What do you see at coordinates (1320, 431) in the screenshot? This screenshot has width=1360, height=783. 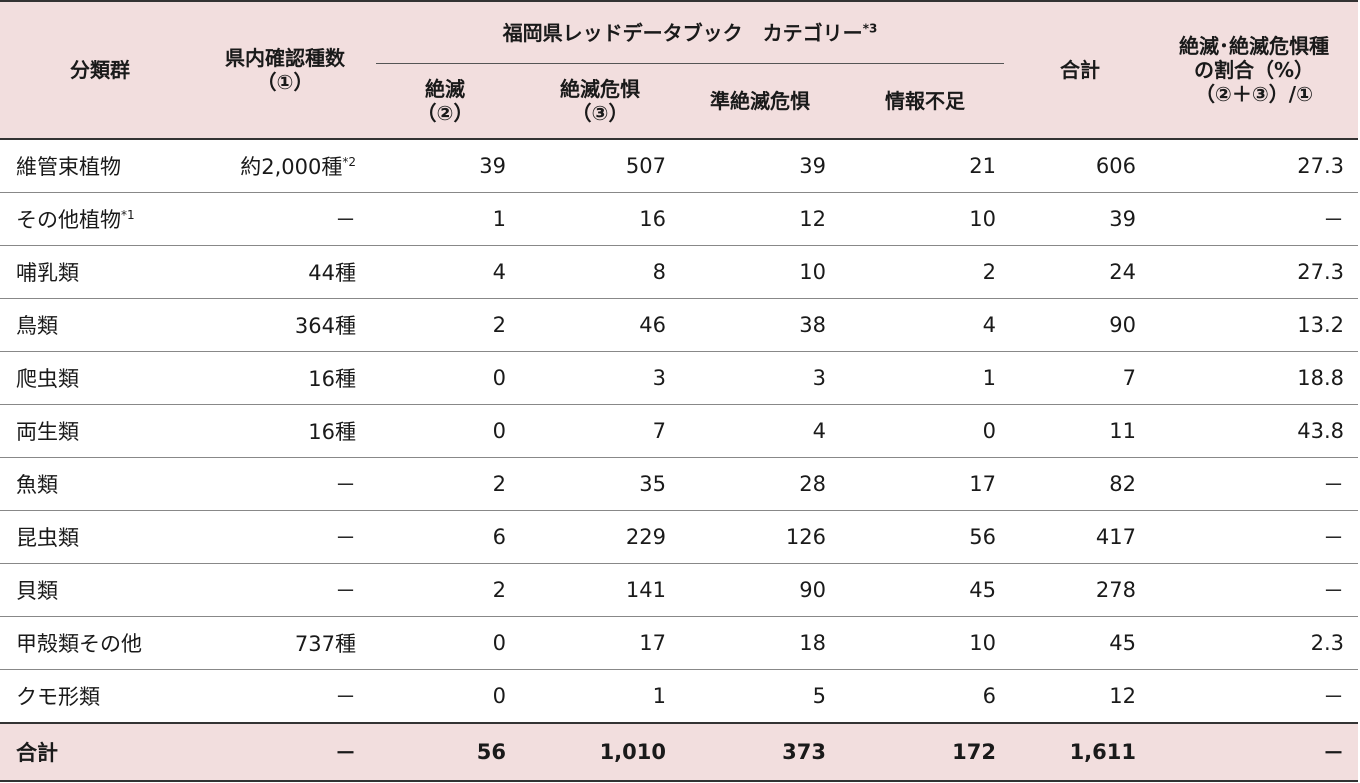 I see `cell-ratio-text: 43.8` at bounding box center [1320, 431].